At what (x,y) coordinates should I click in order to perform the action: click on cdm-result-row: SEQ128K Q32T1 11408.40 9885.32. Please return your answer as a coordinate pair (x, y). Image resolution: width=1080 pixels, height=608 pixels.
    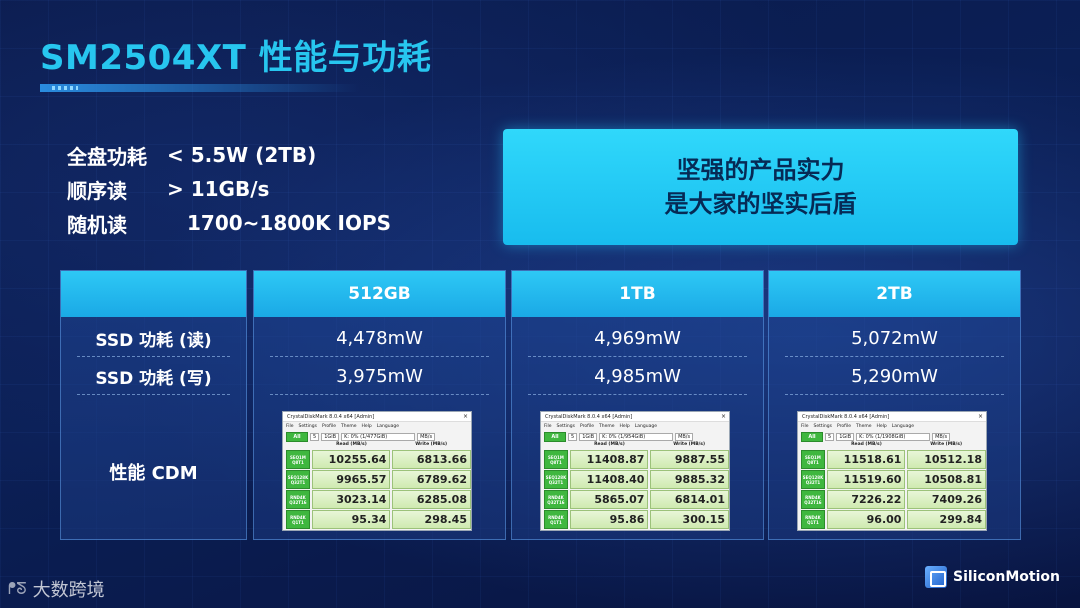
    Looking at the image, I should click on (635, 479).